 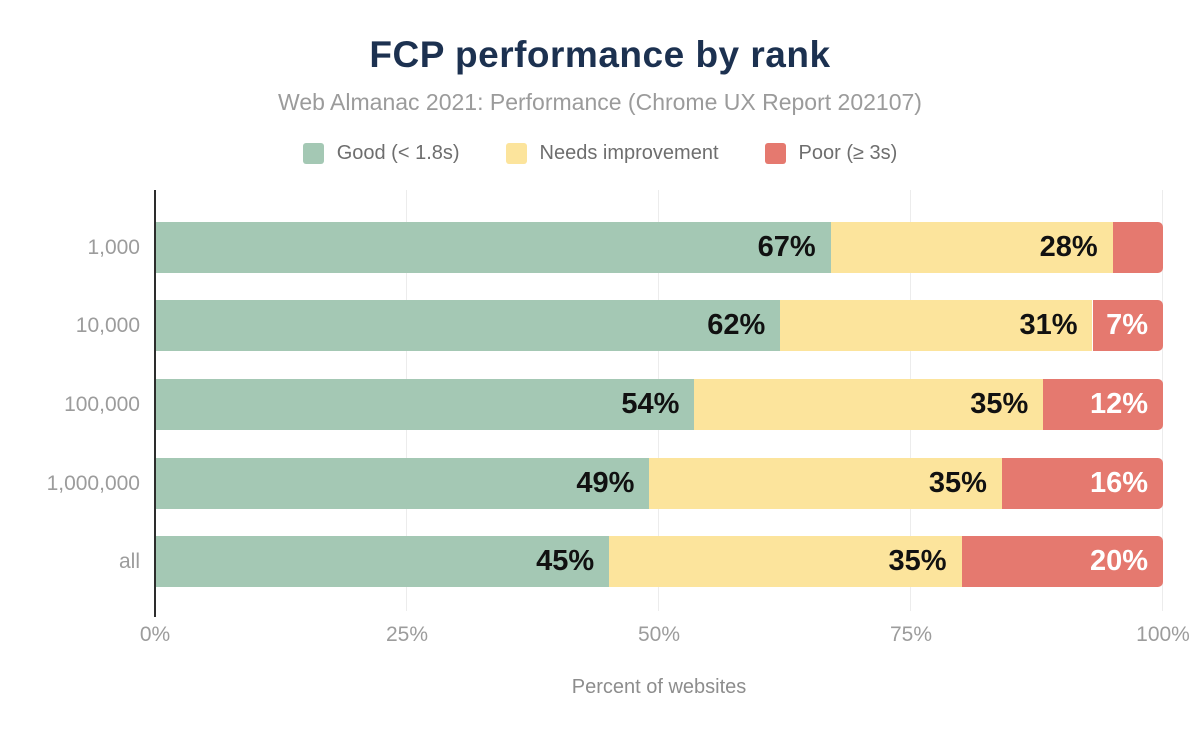 What do you see at coordinates (129, 562) in the screenshot?
I see `category-label: all` at bounding box center [129, 562].